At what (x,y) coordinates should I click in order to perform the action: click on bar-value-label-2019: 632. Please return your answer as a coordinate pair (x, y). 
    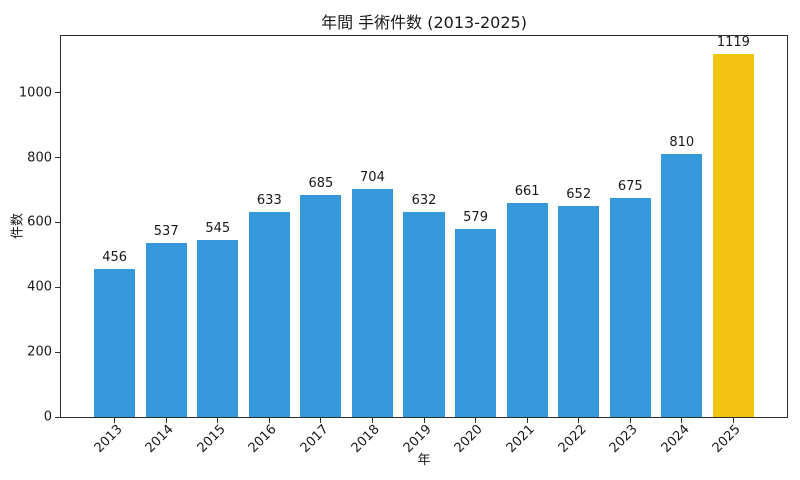
    Looking at the image, I should click on (424, 201).